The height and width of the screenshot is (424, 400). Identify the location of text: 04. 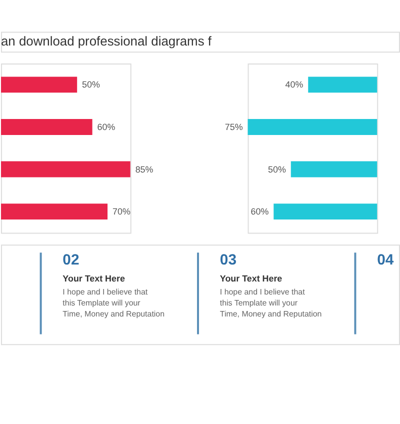
(385, 260).